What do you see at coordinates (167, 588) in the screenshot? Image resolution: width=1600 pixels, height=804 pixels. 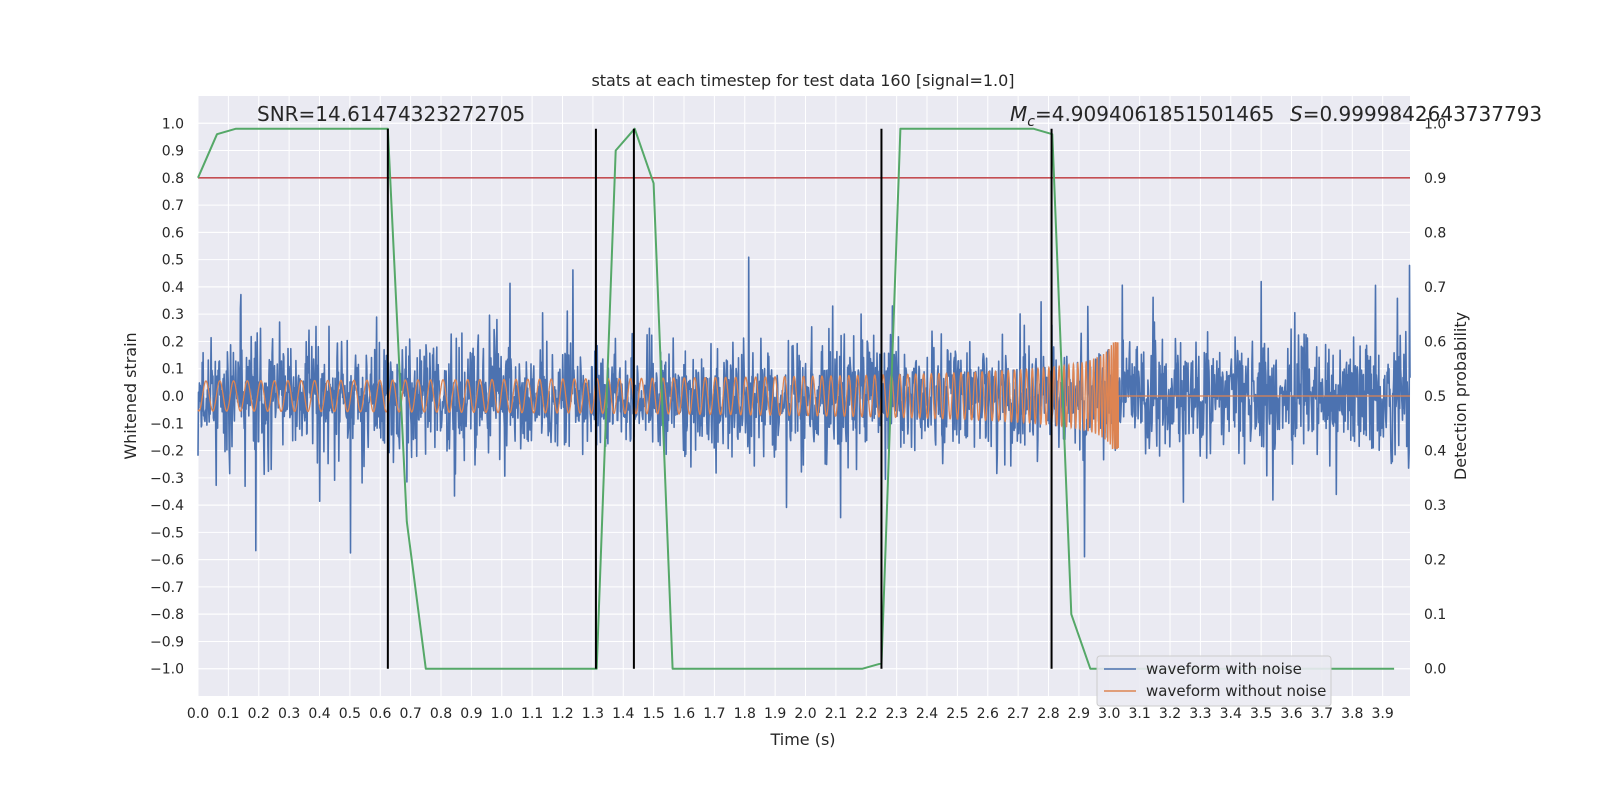 I see `y-left-tick-label: −0.7` at bounding box center [167, 588].